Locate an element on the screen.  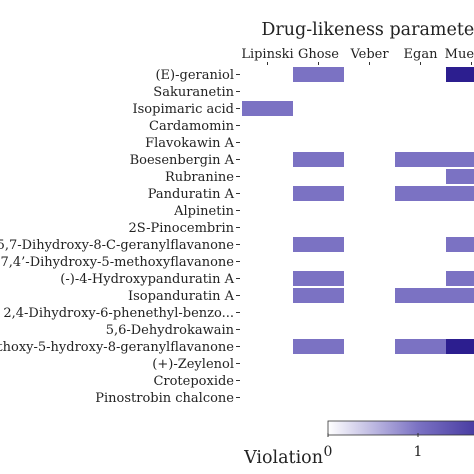
row-label: Alpinetin is located at coordinates (203, 211).